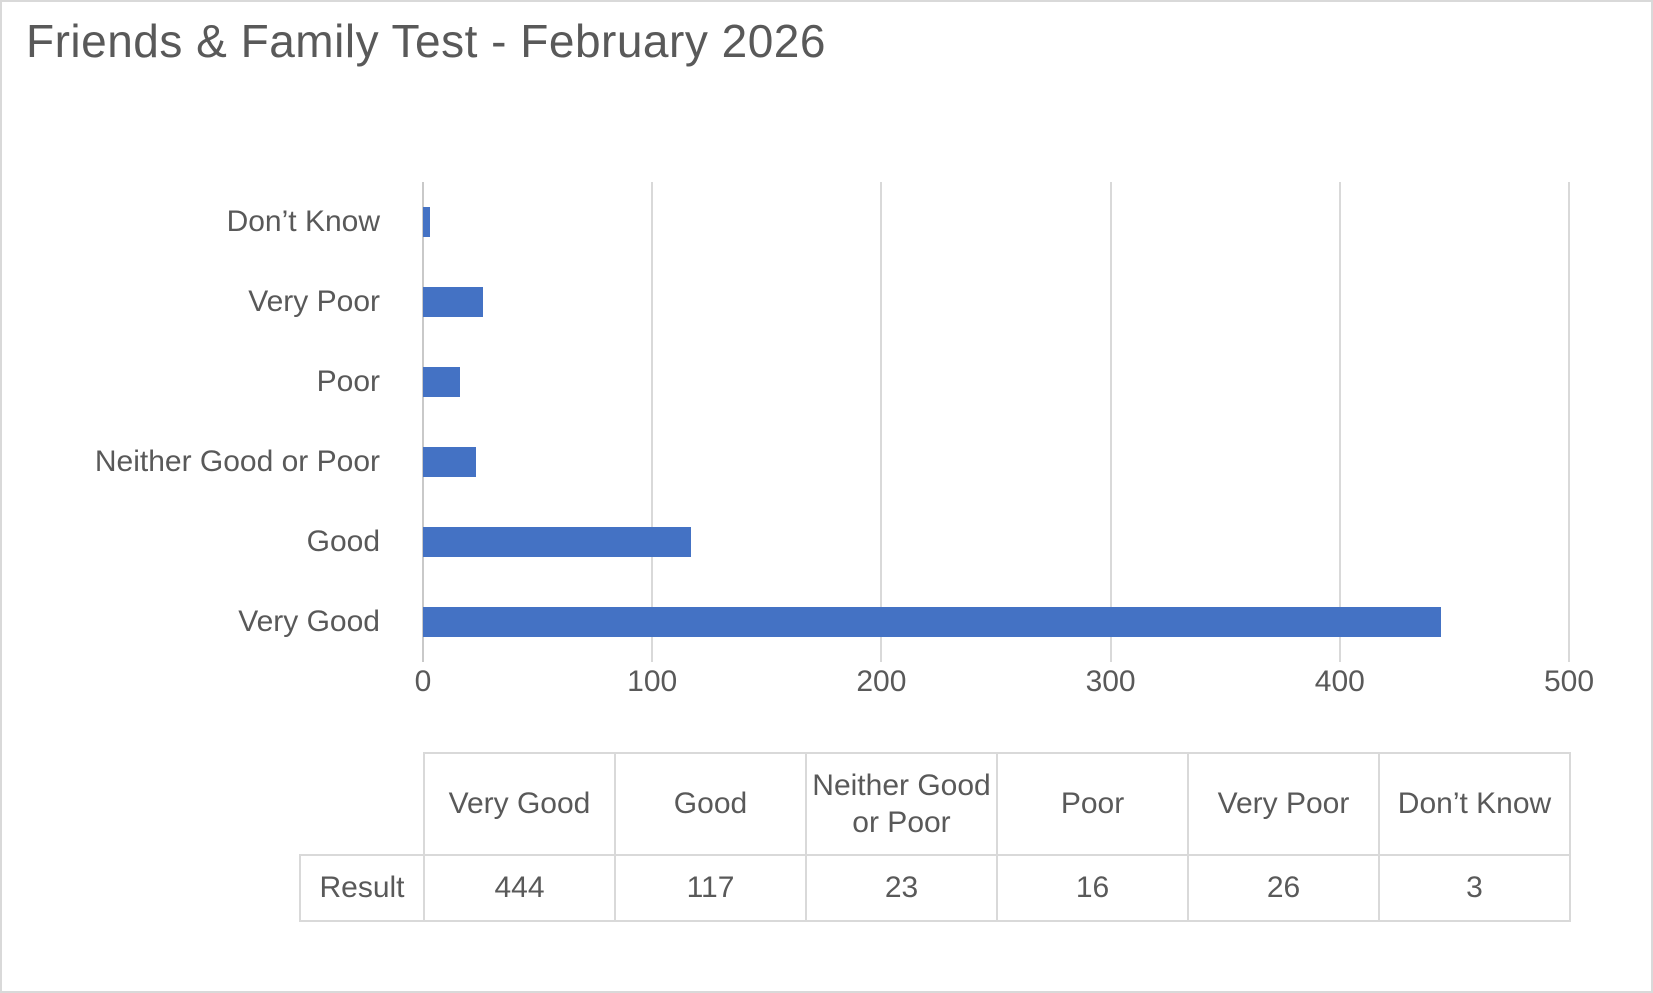  I want to click on bar-poor, so click(441, 382).